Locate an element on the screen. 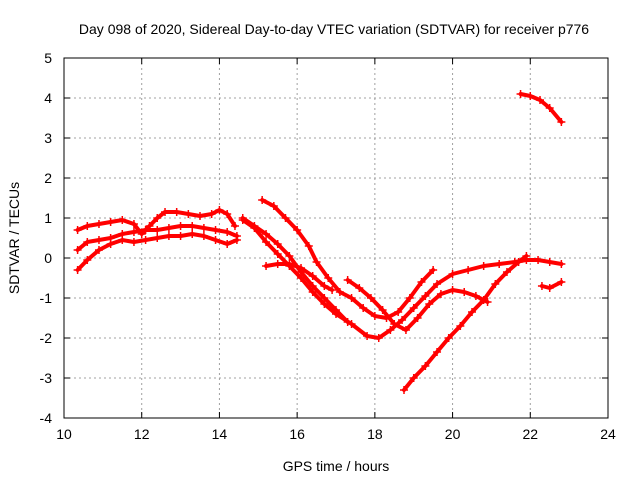 Image resolution: width=640 pixels, height=480 pixels. y-tick-label: -2 is located at coordinates (46, 338).